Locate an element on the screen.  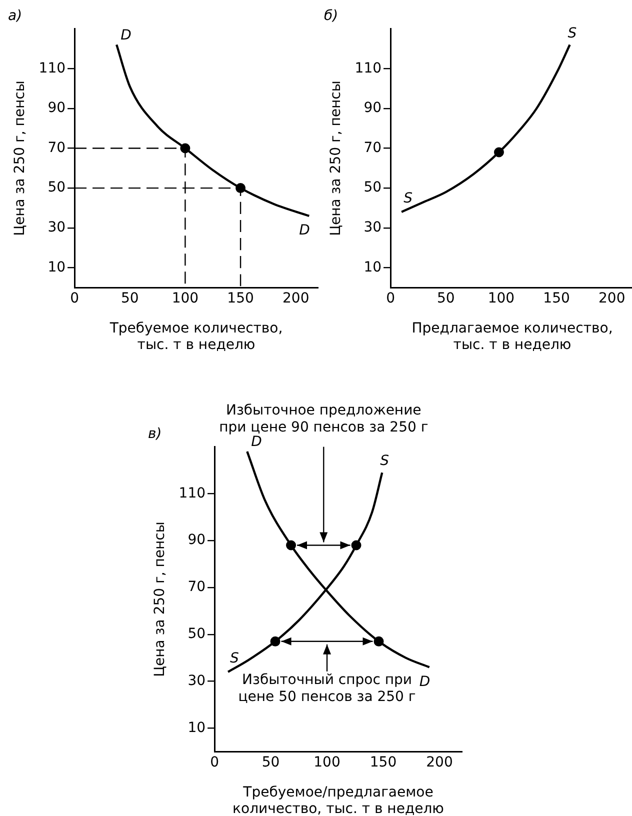
annotation: Избыточный спрос при цене 50 пенсов за 250 г is located at coordinates (327, 689).